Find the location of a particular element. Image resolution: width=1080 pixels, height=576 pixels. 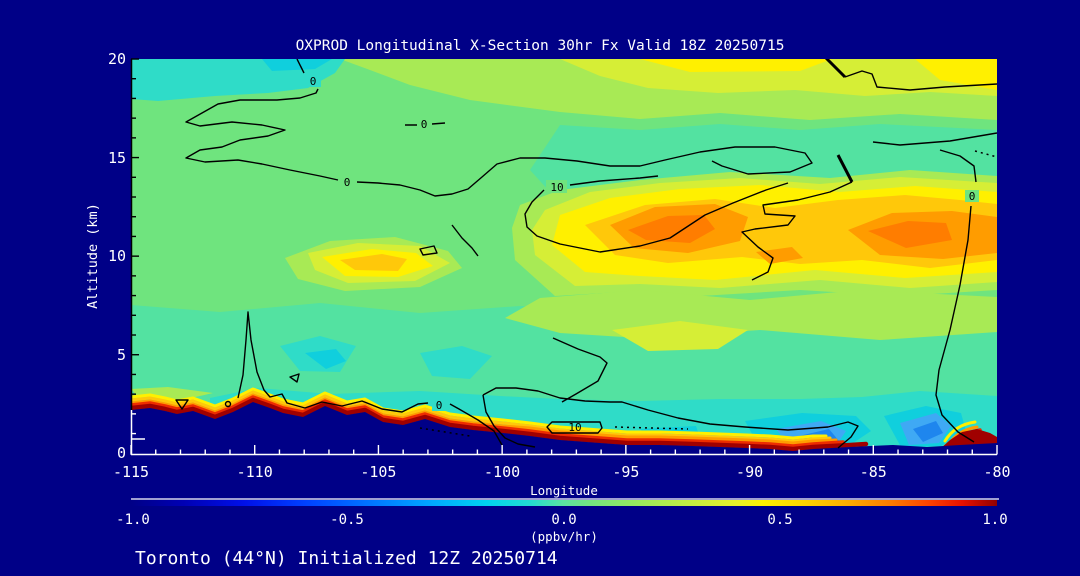

cb-tick-0.5: 0.5 is located at coordinates (779, 520).